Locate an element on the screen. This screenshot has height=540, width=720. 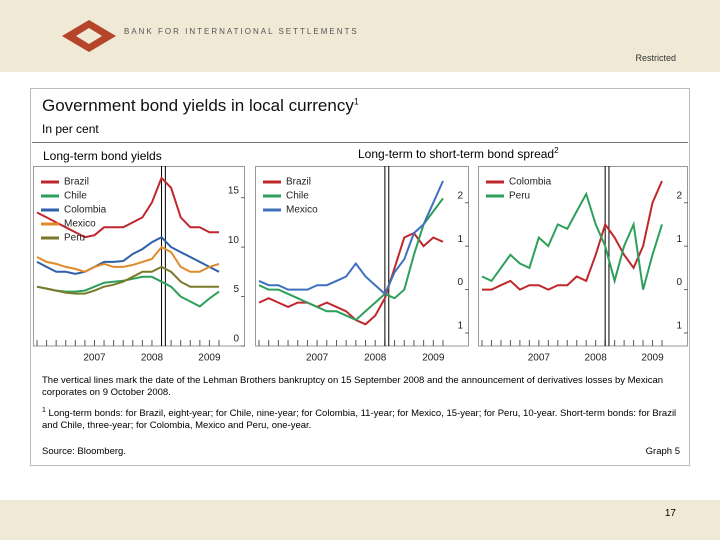
heading-text: Long-term to short-term bond spread is located at coordinates (456, 154).